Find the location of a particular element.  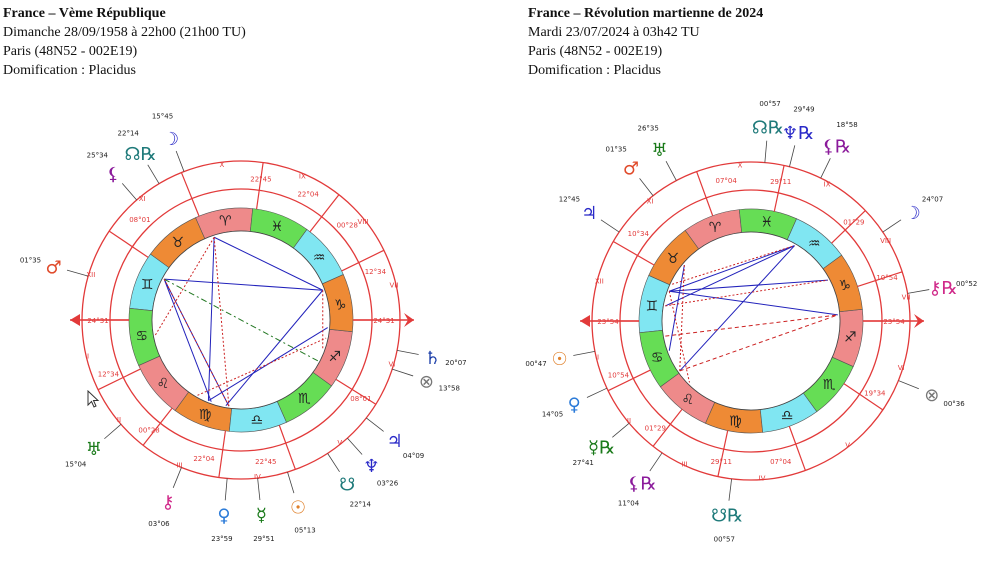

chart-title: France – Vème République is located at coordinates (84, 13).